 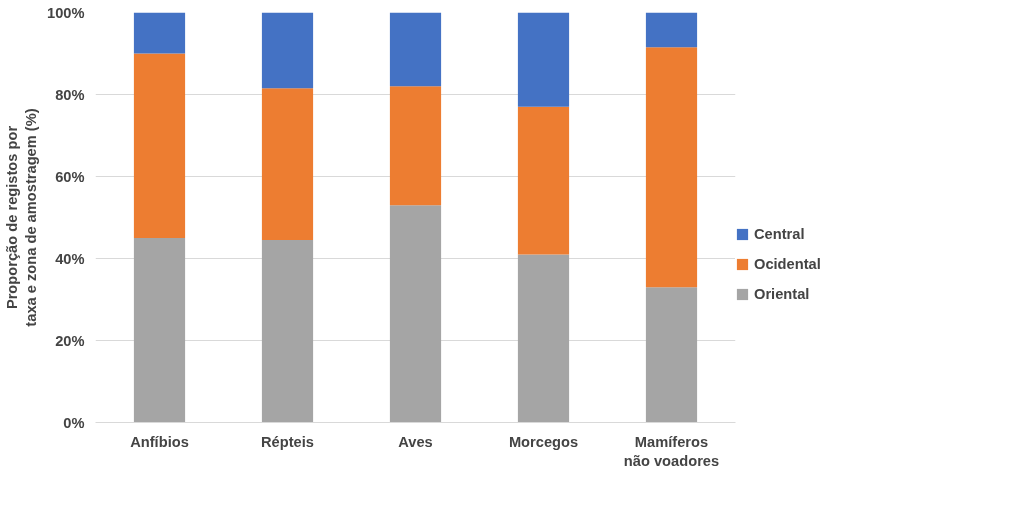 I want to click on x-tick-label: Morcegos, so click(x=543, y=441).